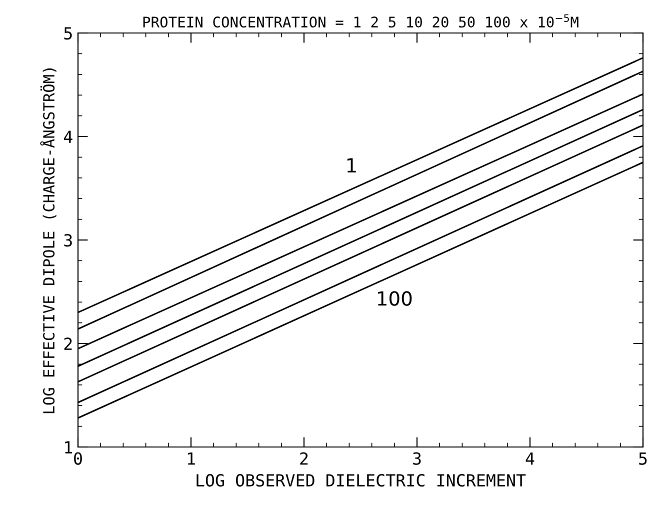 The height and width of the screenshot is (509, 652). I want to click on y-tick-label: 5, so click(68, 33).